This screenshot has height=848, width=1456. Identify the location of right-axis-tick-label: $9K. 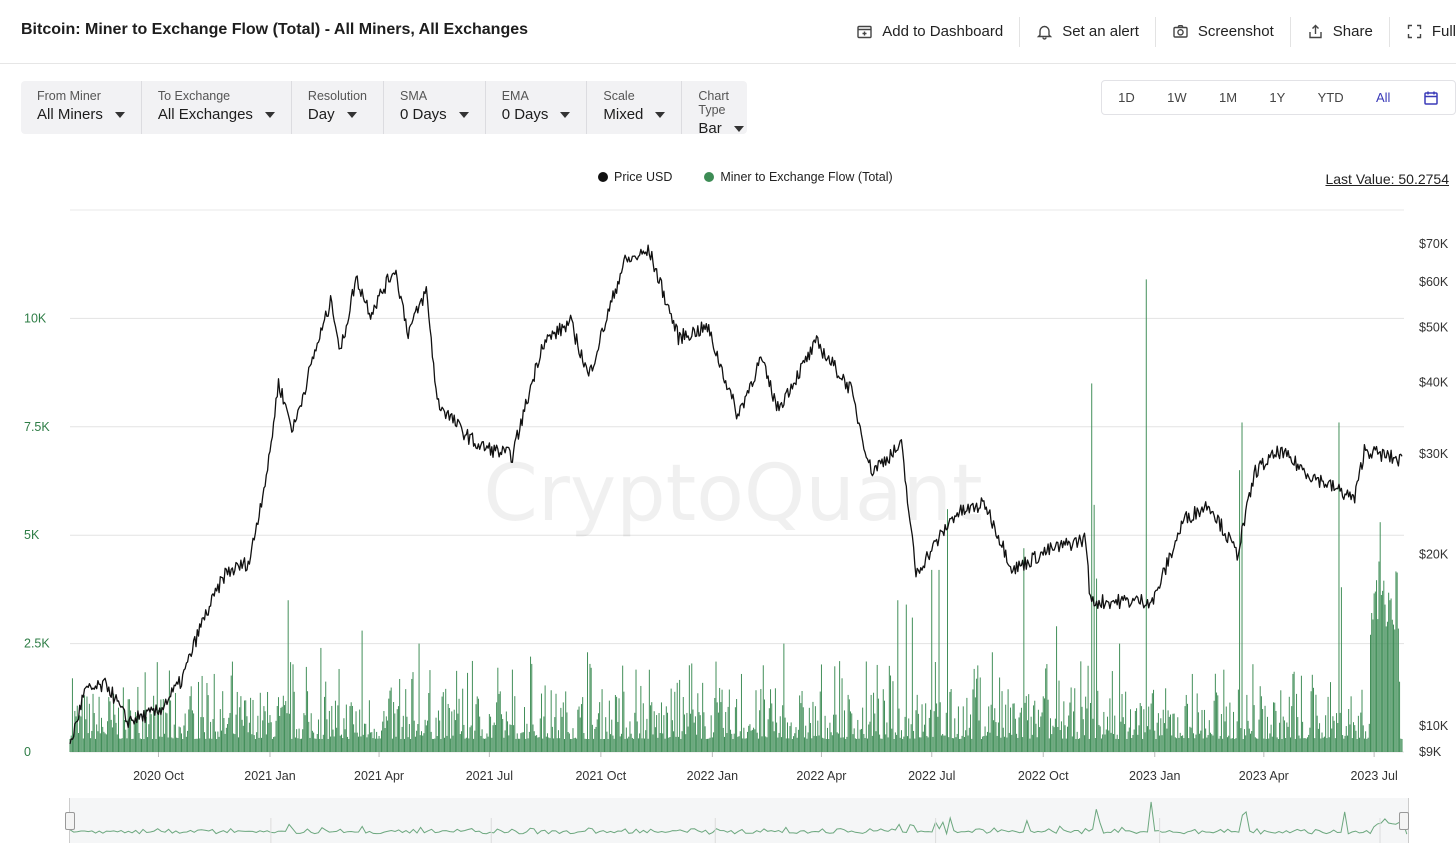
(1430, 752).